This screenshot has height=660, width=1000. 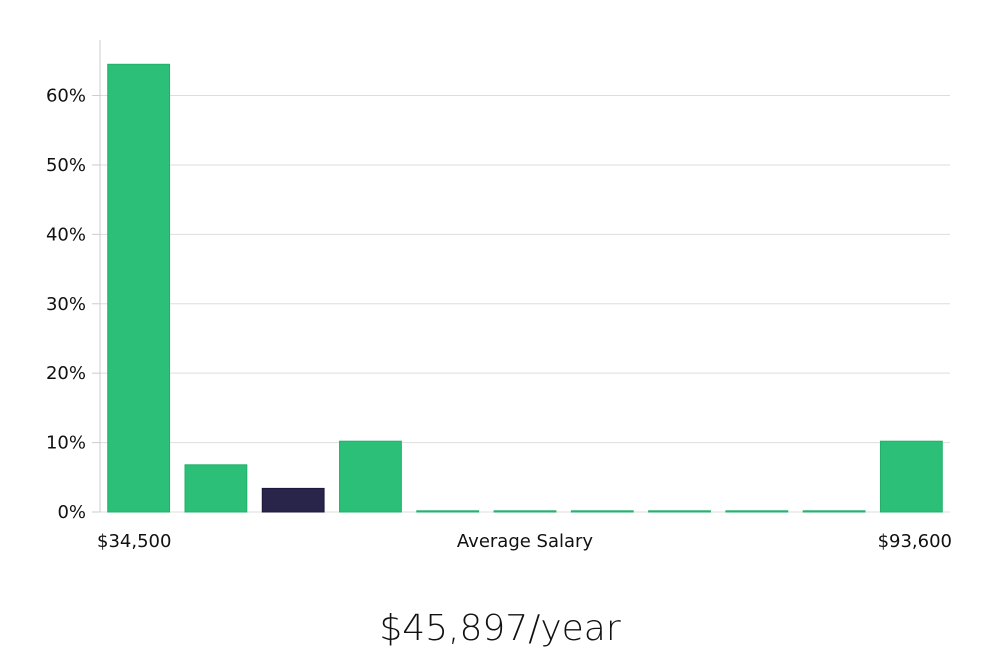 I want to click on y-tick-label: 60%, so click(x=66, y=96).